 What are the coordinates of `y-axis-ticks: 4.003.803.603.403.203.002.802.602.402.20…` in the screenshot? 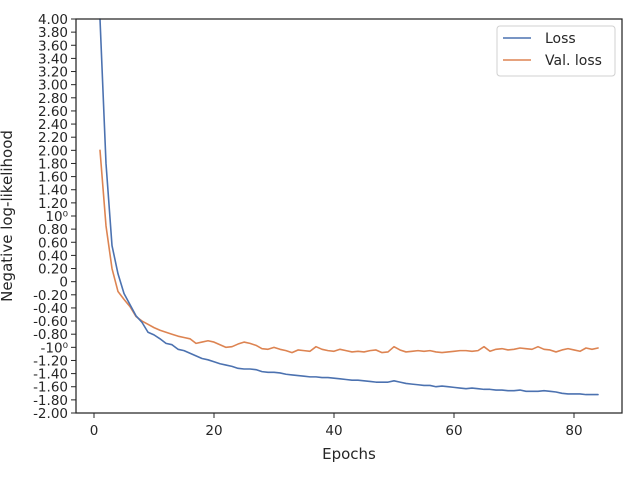 It's located at (54, 217).